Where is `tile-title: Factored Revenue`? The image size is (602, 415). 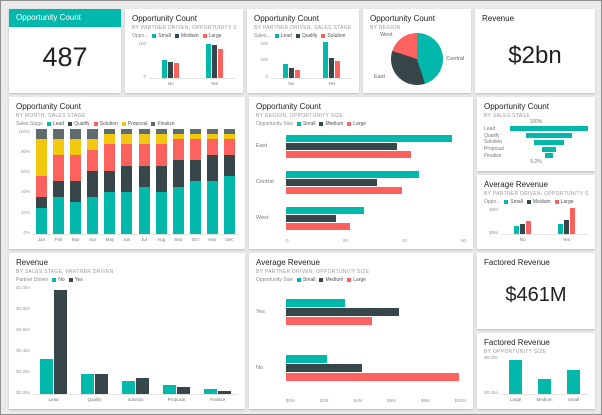 tile-title: Factored Revenue is located at coordinates (517, 342).